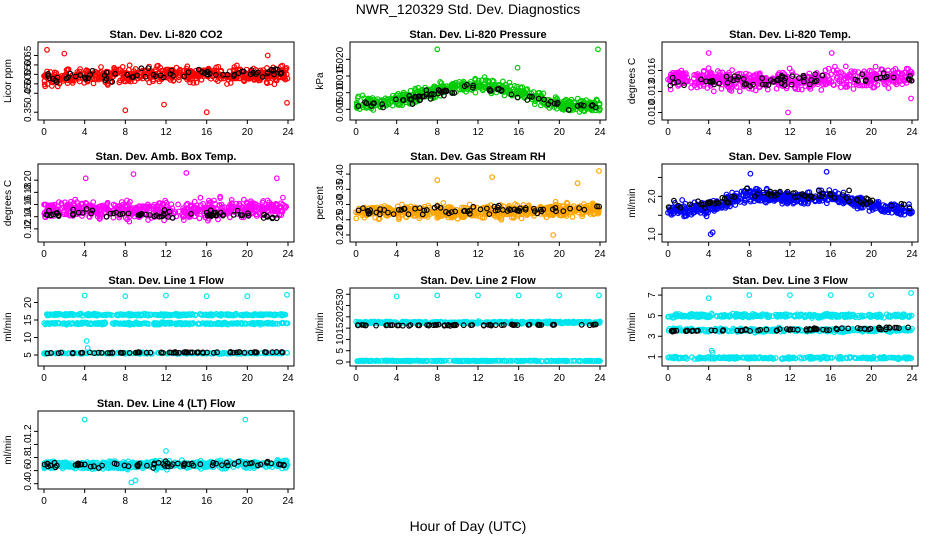 This screenshot has width=936, height=540. I want to click on chart-title: Stan. Dev. Li-820 CO2, so click(166, 35).